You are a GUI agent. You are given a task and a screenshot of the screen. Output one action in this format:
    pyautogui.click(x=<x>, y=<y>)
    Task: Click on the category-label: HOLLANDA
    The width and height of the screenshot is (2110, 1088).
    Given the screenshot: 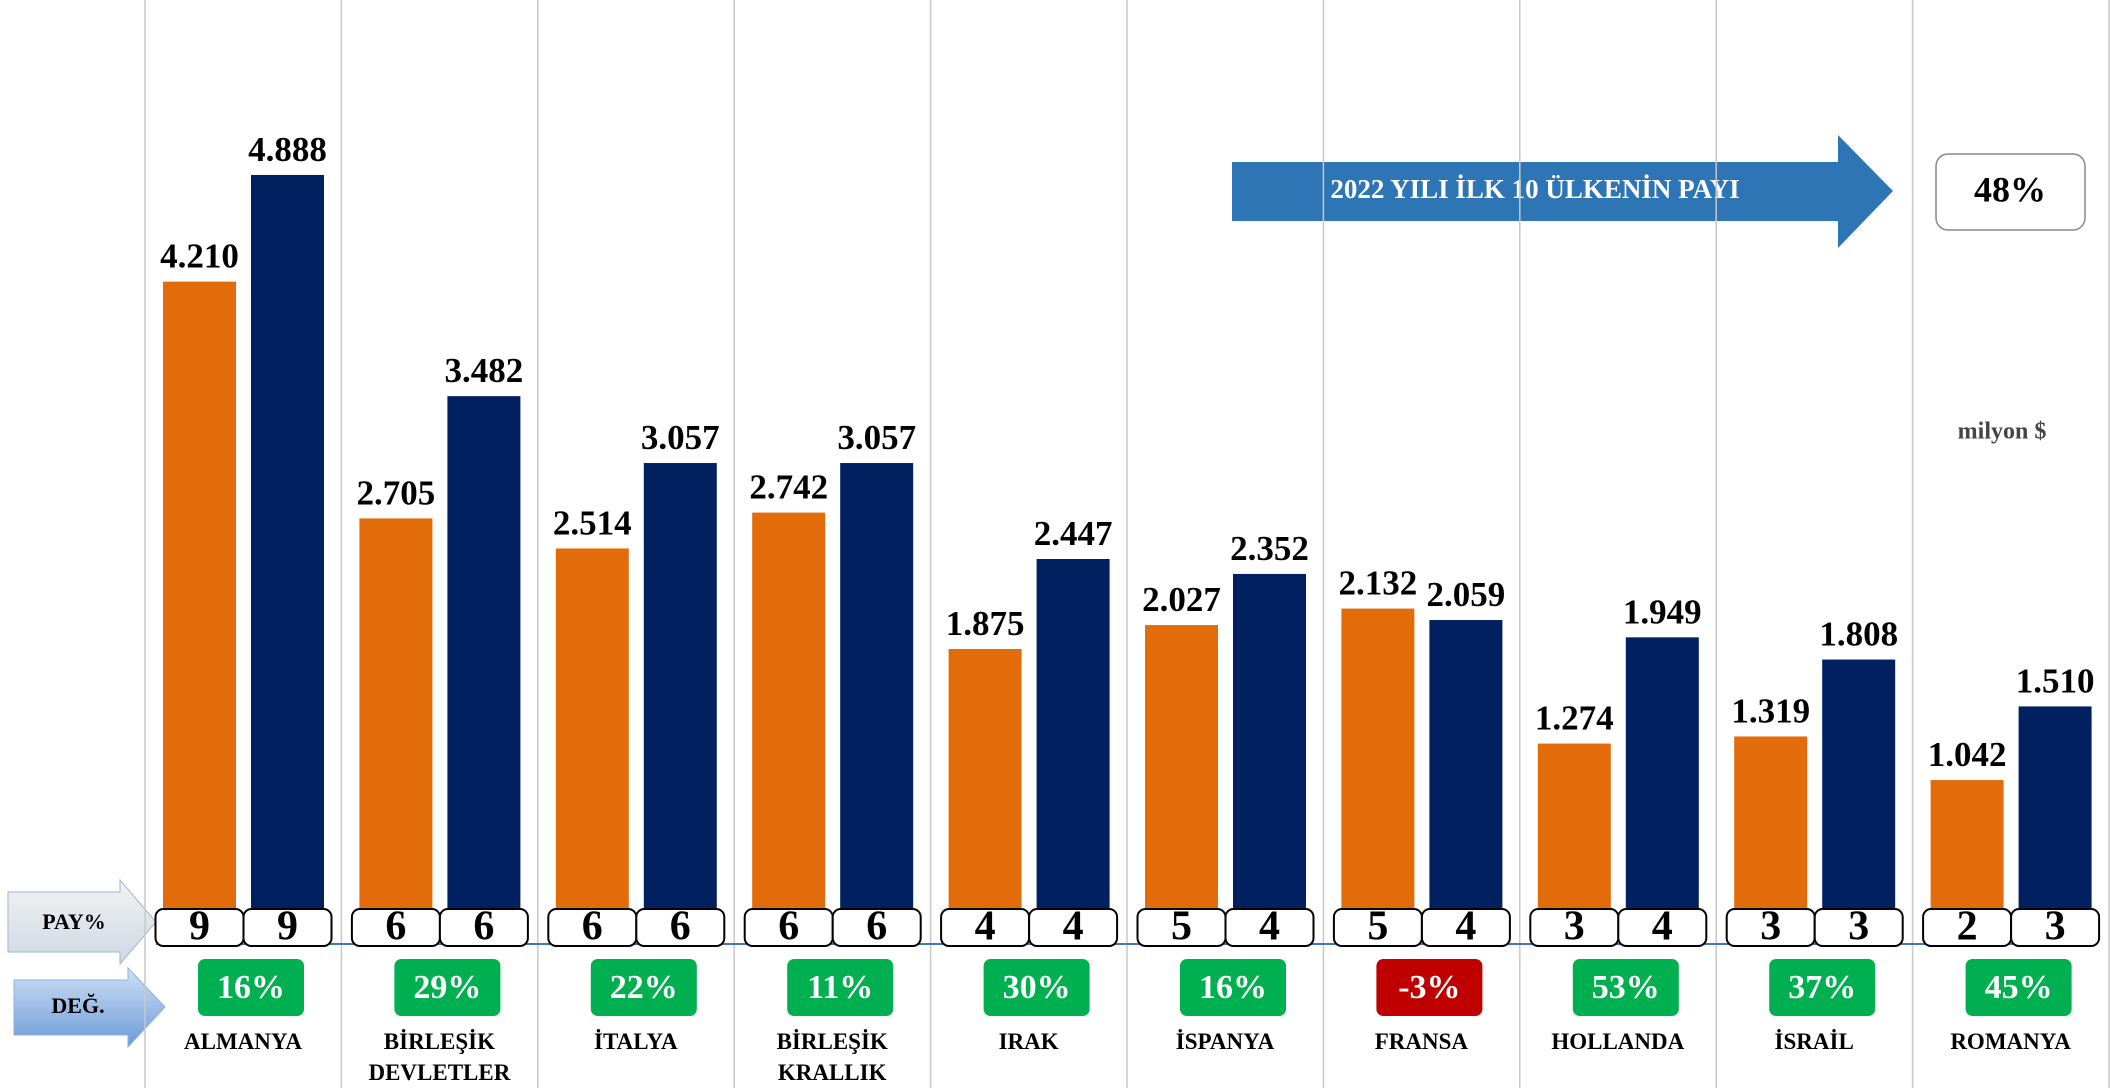 What is the action you would take?
    pyautogui.click(x=1618, y=1041)
    